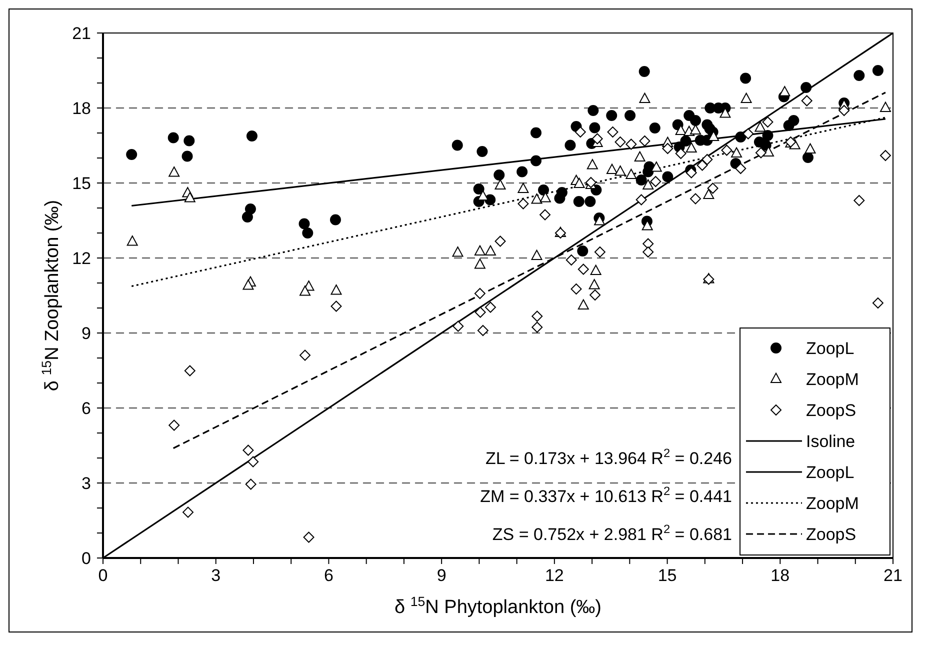  What do you see at coordinates (554, 575) in the screenshot?
I see `x-tick-label: 12` at bounding box center [554, 575].